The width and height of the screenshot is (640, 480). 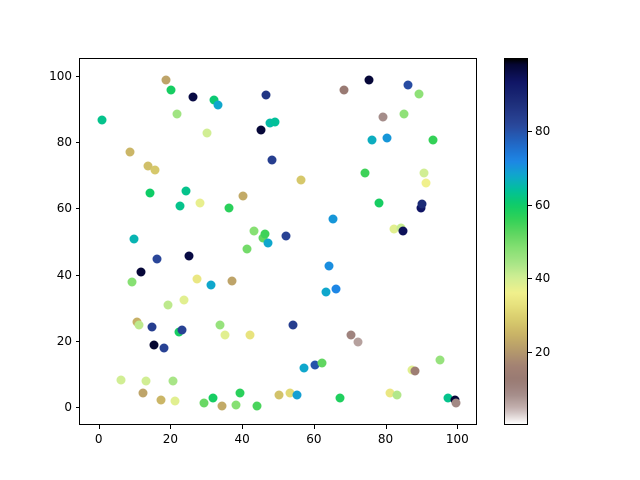 What do you see at coordinates (170, 439) in the screenshot?
I see `x-tick-label: 20` at bounding box center [170, 439].